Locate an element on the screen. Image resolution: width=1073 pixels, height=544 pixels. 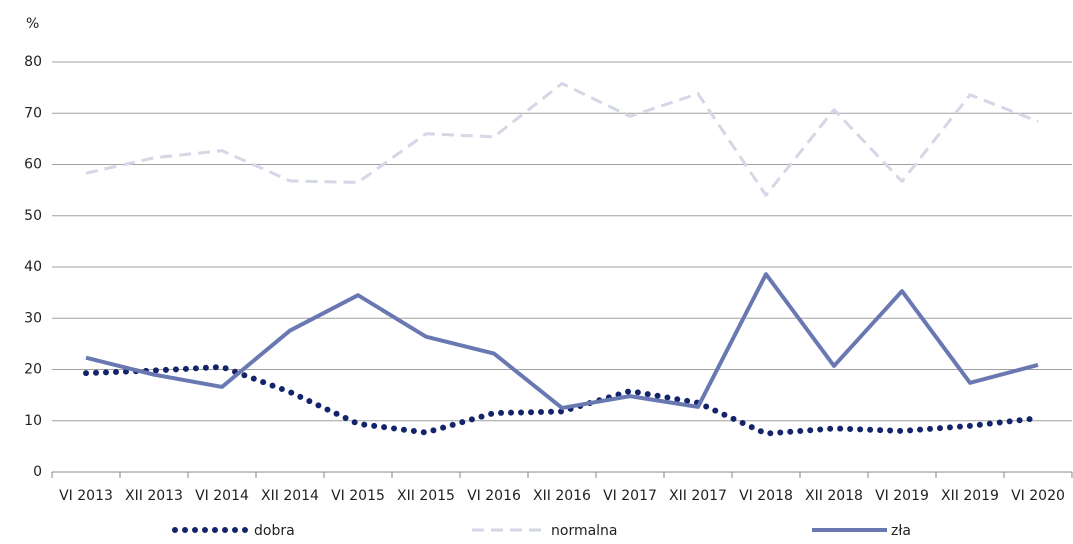
y-tick-label: 30 is located at coordinates (33, 318).